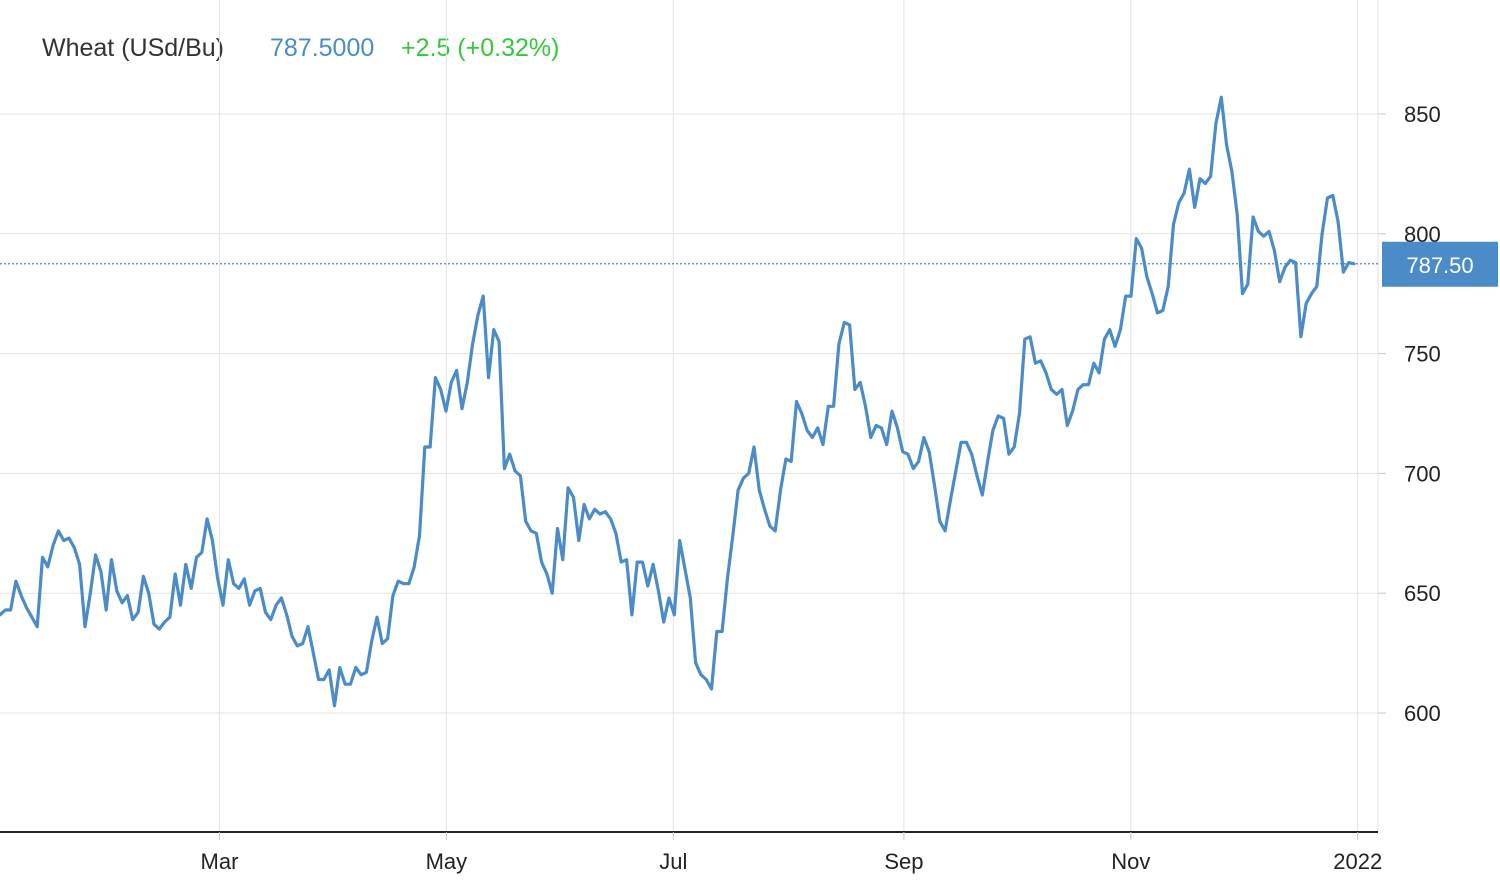 Image resolution: width=1500 pixels, height=886 pixels. What do you see at coordinates (1130, 861) in the screenshot?
I see `x-tick-label: Nov` at bounding box center [1130, 861].